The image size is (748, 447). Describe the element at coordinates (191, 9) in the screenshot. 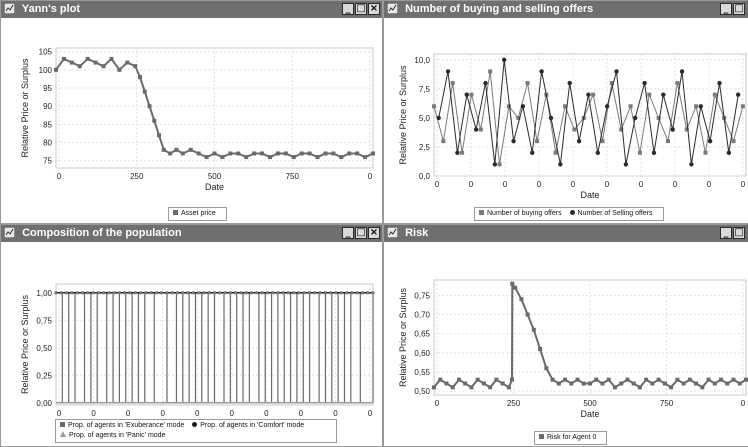

I see `window-titlebar: Yann's plot _ □ ×` at that location.